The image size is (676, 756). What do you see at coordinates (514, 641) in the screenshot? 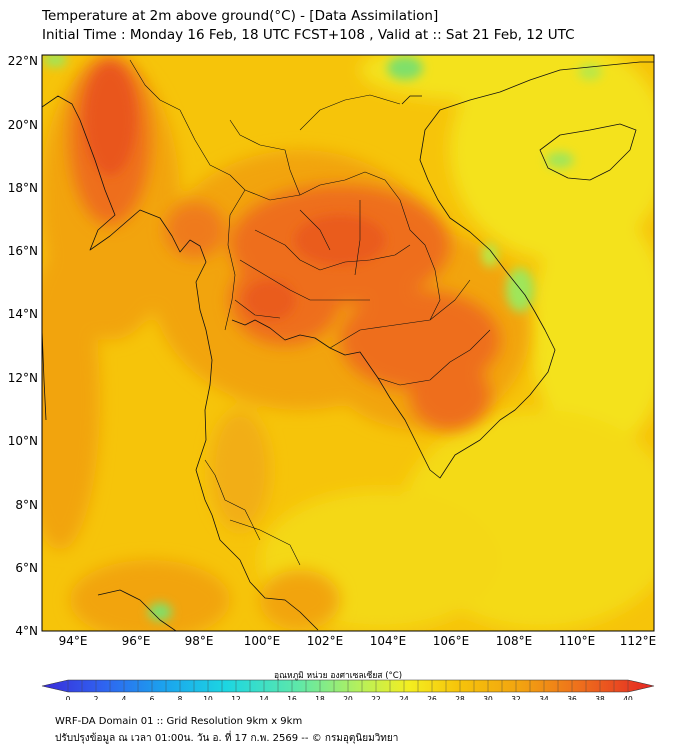
I see `lon-tick-label: 108°E` at bounding box center [514, 641].